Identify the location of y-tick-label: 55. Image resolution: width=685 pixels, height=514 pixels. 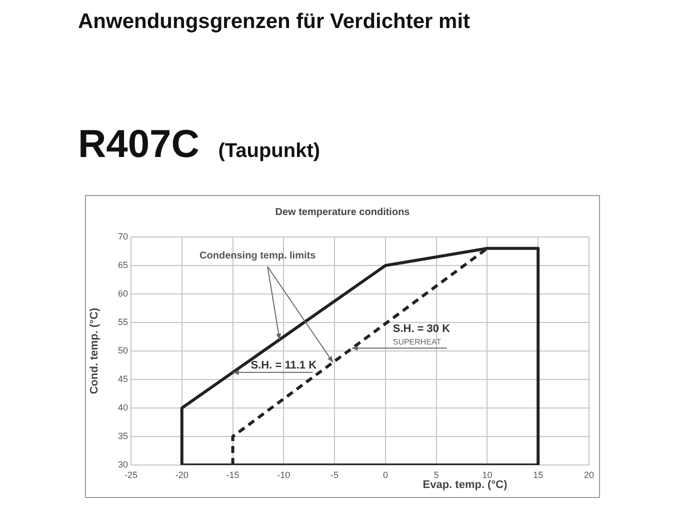
(123, 321).